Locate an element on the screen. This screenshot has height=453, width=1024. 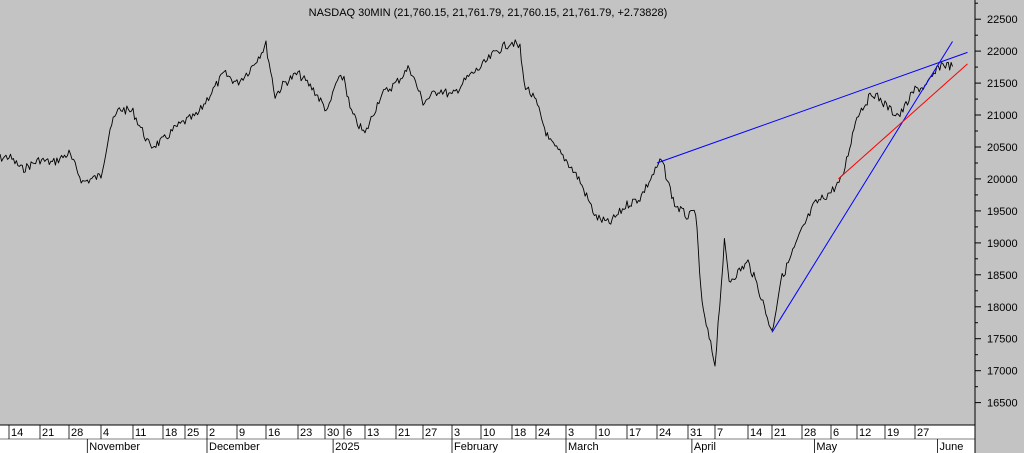
y-tick-label: 17000 is located at coordinates (1002, 372).